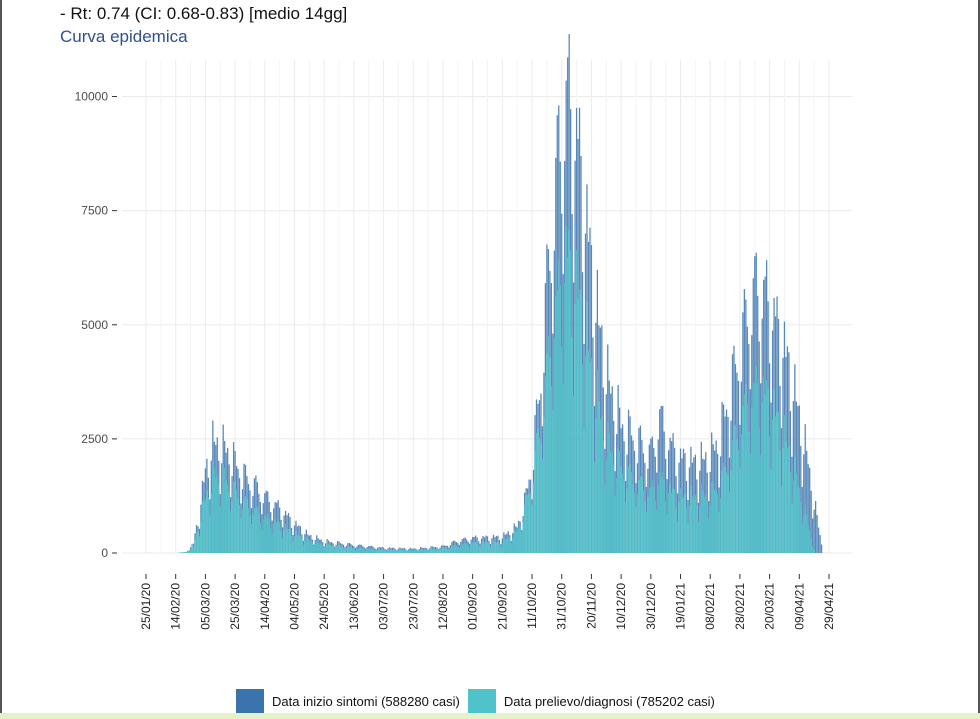 This screenshot has width=980, height=719. Describe the element at coordinates (366, 701) in the screenshot. I see `legend-label-symptoms: Data inizio sintomi (588280 casi)` at that location.